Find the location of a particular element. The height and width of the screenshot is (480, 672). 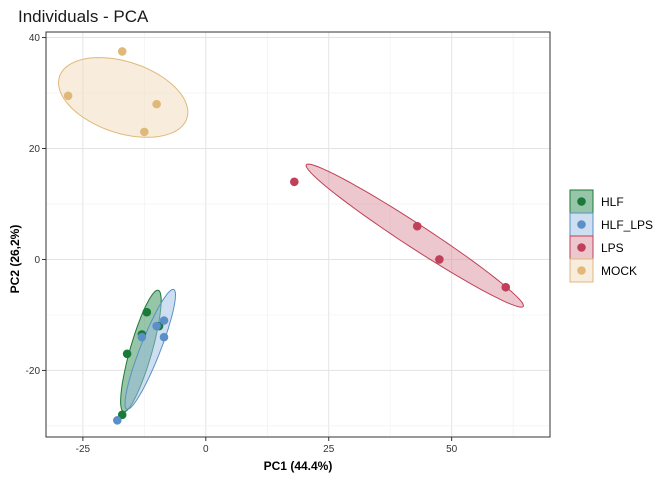

legend-marker-hlf-lps is located at coordinates (581, 224).